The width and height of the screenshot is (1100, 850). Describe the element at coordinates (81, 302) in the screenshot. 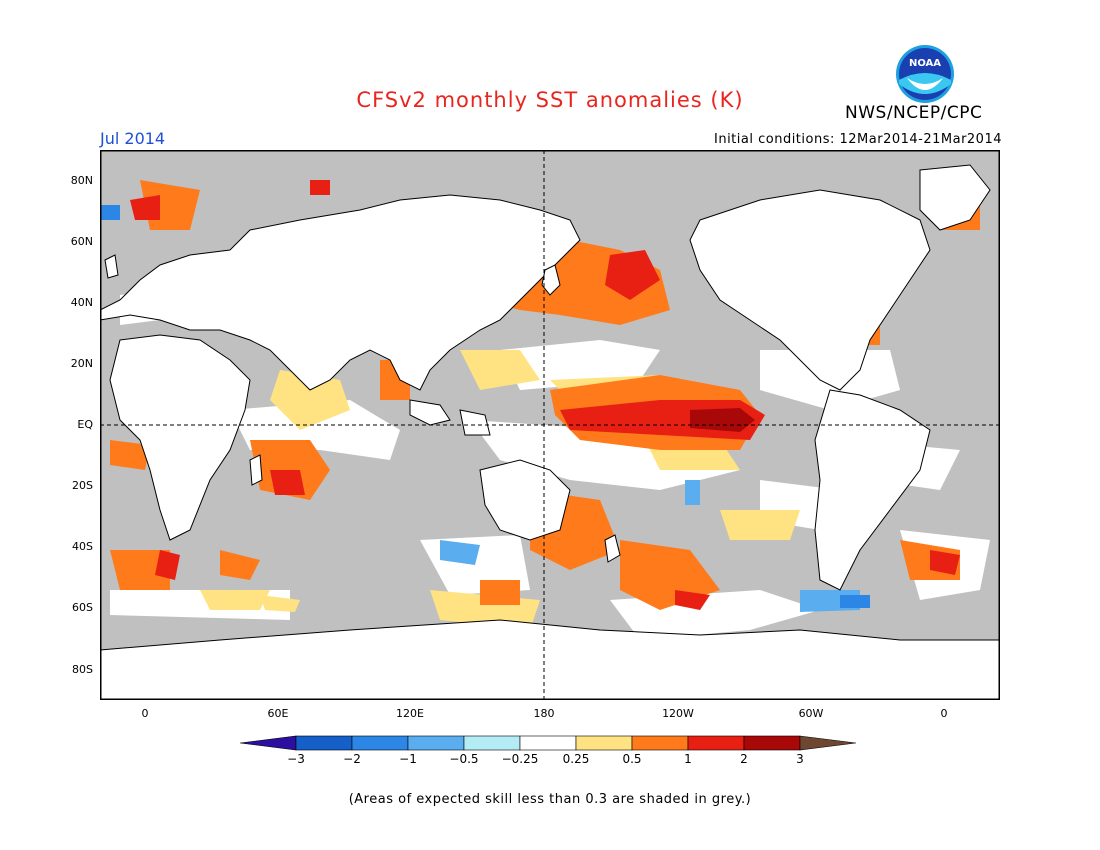

I see `lat-label-40n: 40N` at that location.